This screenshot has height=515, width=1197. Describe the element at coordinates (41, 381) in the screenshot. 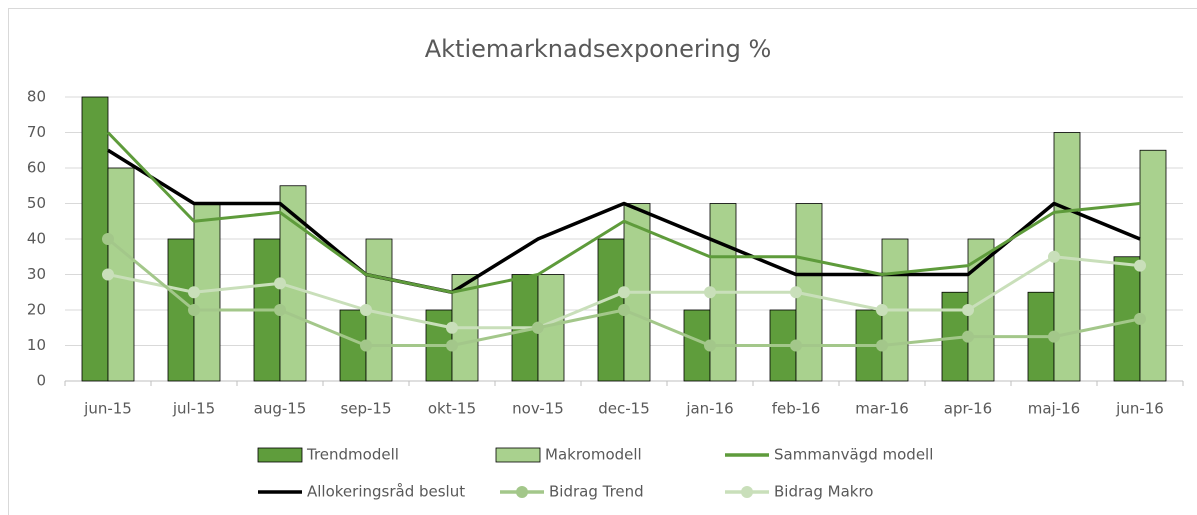

I see `y-tick-label: 0` at that location.